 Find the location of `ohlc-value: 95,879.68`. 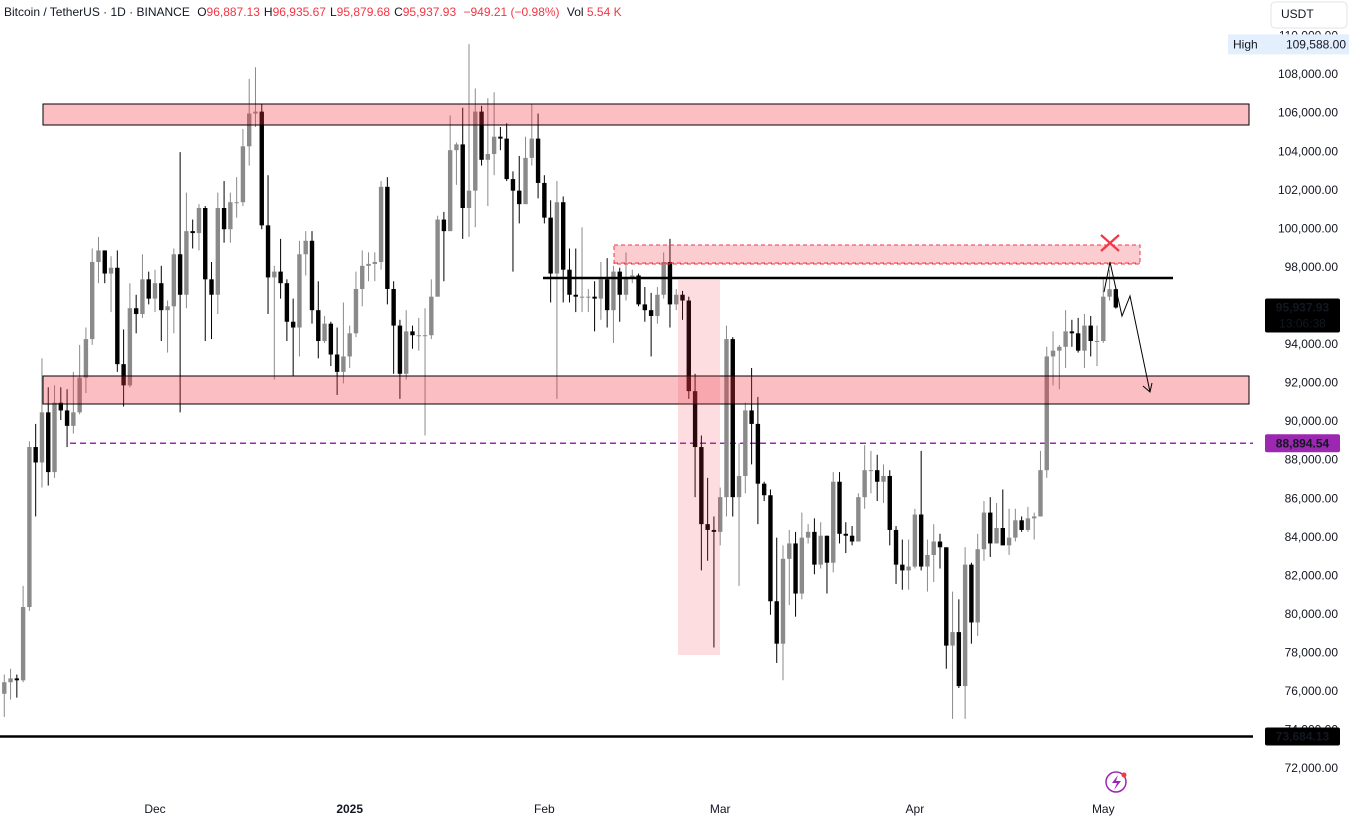

ohlc-value: 95,879.68 is located at coordinates (364, 12).